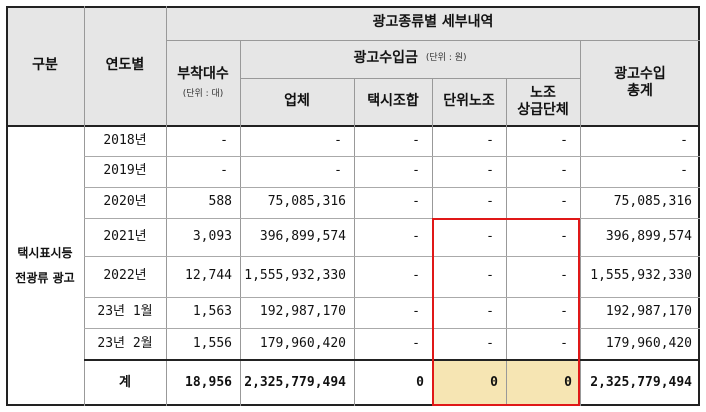  I want to click on total-label: 계, so click(125, 382).